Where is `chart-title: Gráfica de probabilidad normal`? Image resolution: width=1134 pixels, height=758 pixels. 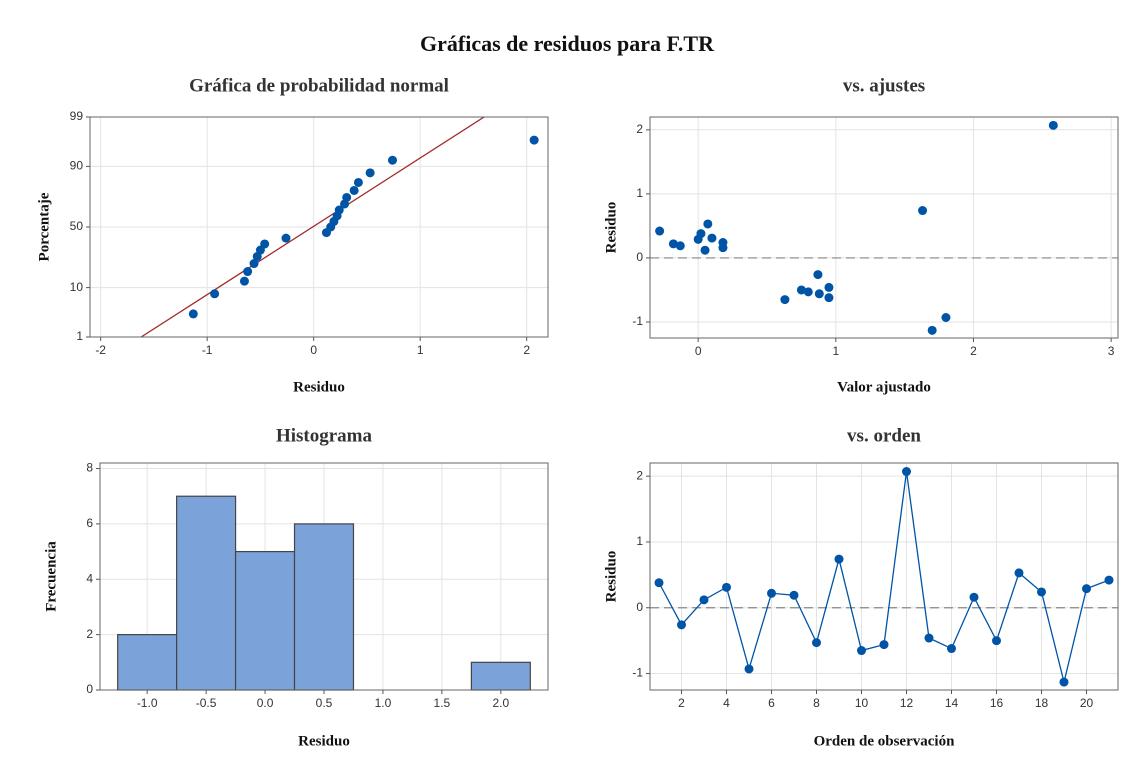 chart-title: Gráfica de probabilidad normal is located at coordinates (319, 85).